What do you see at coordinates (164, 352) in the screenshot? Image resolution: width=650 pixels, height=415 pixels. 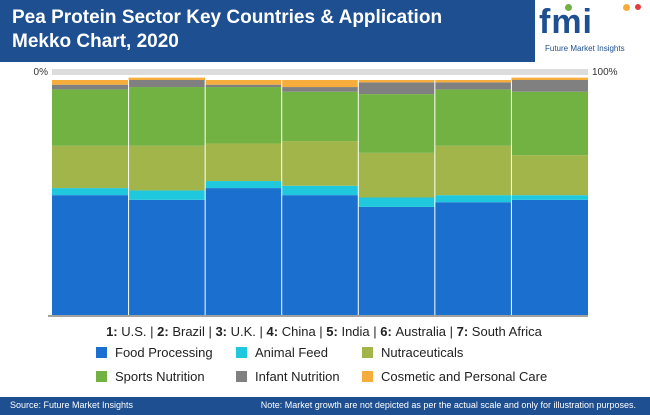 I see `legend-label: Food Processing` at bounding box center [164, 352].